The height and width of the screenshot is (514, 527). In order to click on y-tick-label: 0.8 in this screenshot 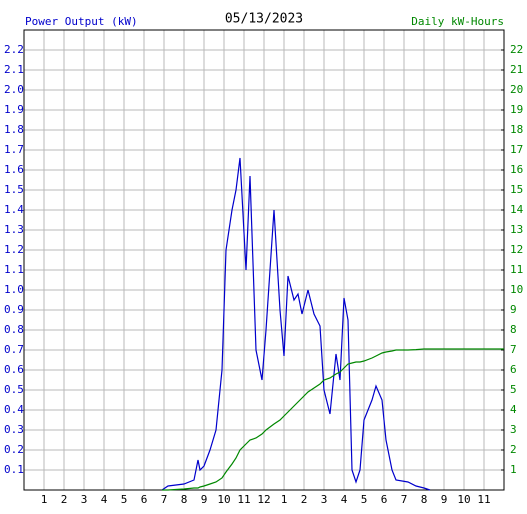, I will do `click(14, 329)`.